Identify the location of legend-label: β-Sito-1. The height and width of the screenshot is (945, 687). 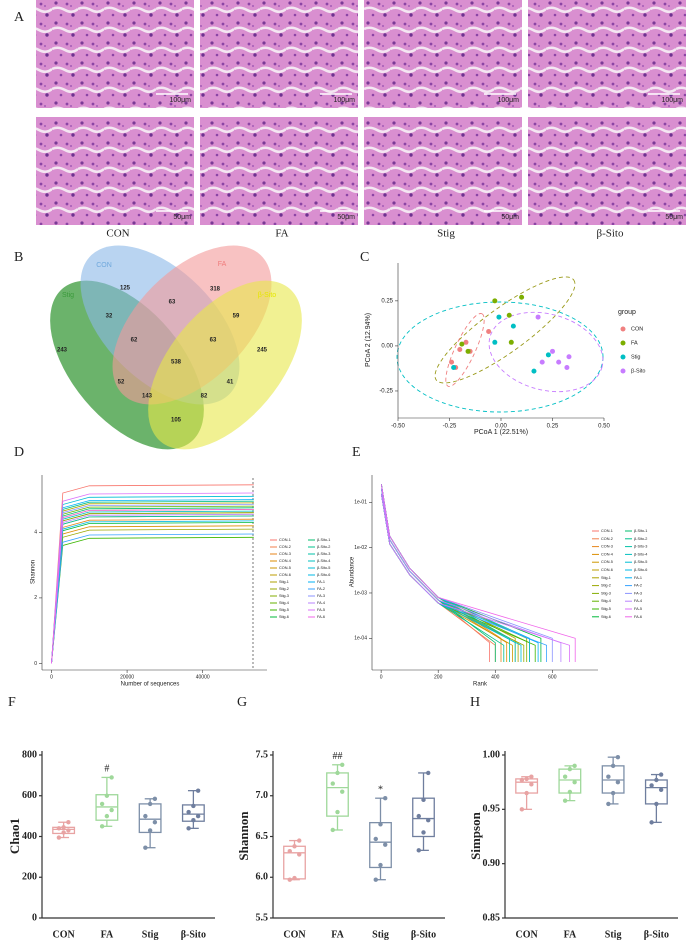
(323, 540).